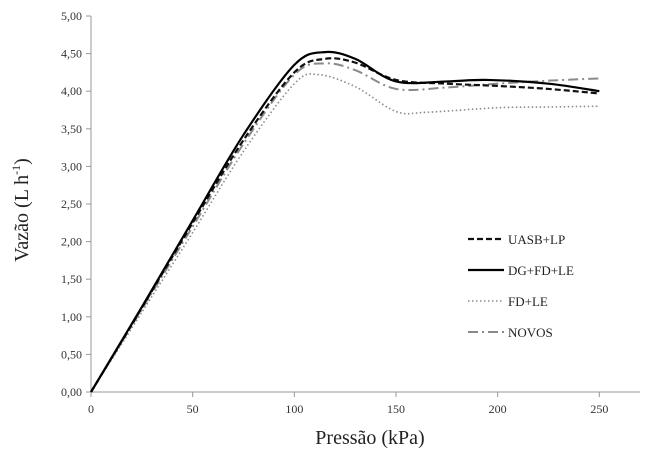 This screenshot has height=450, width=654. Describe the element at coordinates (541, 270) in the screenshot. I see `legend-label: DG+FD+LE` at that location.